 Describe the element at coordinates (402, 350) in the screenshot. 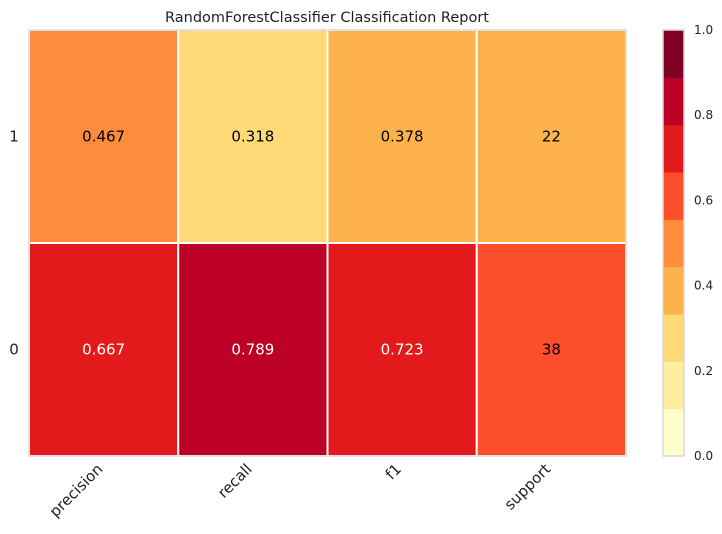

I see `cell-value-label: 0.723` at that location.